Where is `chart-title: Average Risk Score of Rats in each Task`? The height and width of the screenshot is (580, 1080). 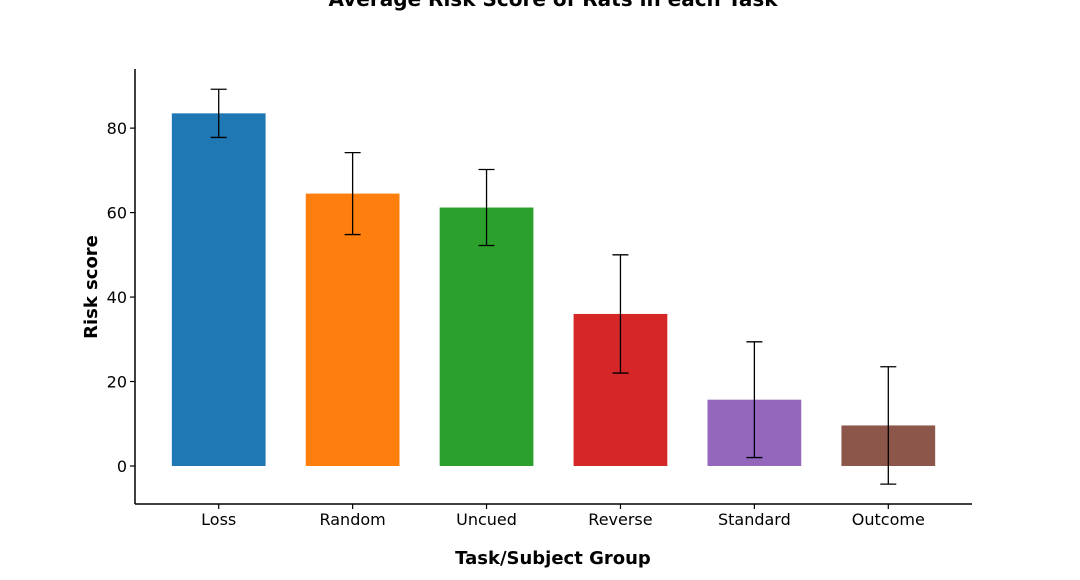 chart-title: Average Risk Score of Rats in each Task is located at coordinates (553, 5).